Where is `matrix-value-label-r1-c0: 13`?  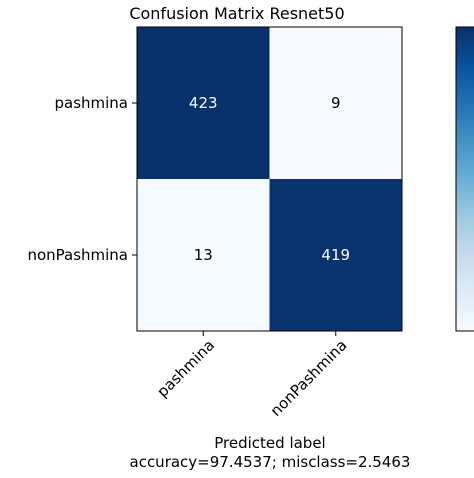
matrix-value-label-r1-c0: 13 is located at coordinates (203, 255).